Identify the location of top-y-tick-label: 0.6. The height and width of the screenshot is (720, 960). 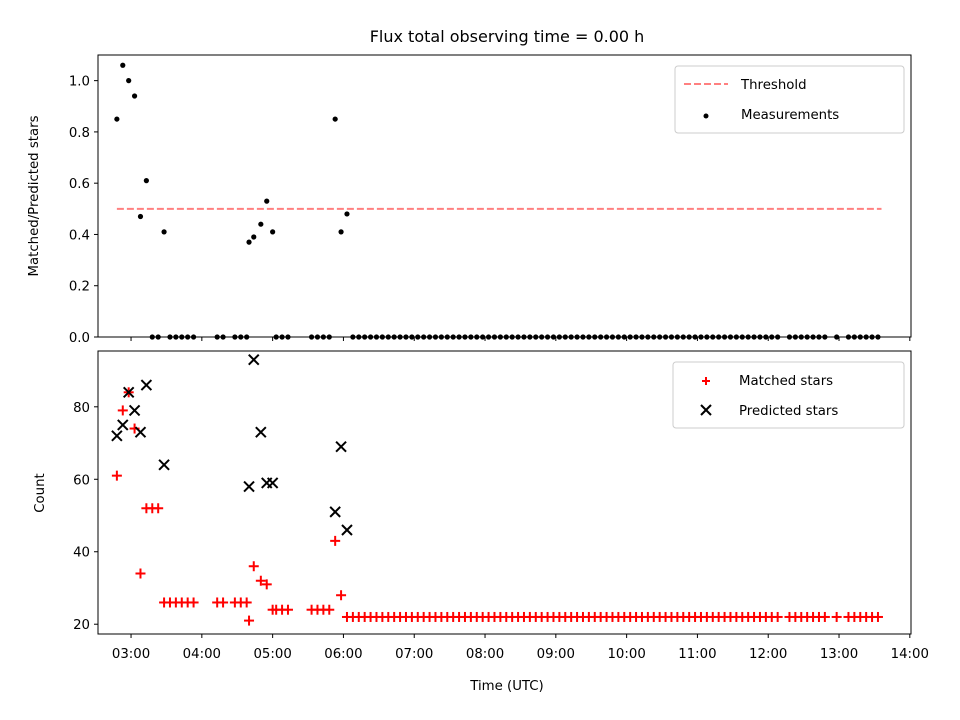
(79, 184).